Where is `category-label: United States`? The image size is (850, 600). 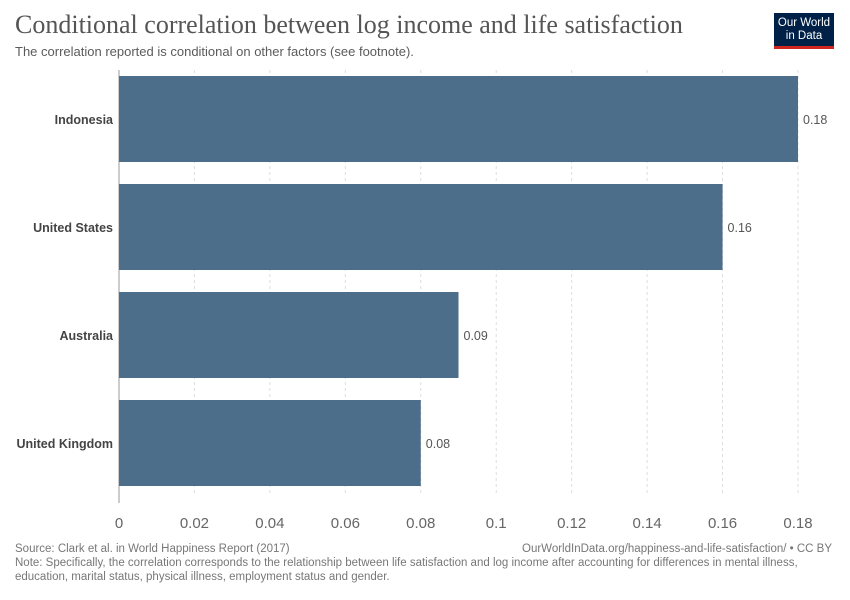 category-label: United States is located at coordinates (73, 228).